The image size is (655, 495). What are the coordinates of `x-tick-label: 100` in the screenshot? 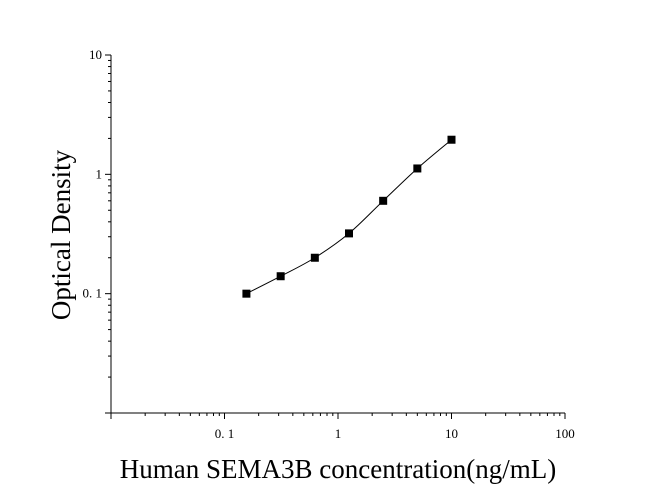 It's located at (565, 433).